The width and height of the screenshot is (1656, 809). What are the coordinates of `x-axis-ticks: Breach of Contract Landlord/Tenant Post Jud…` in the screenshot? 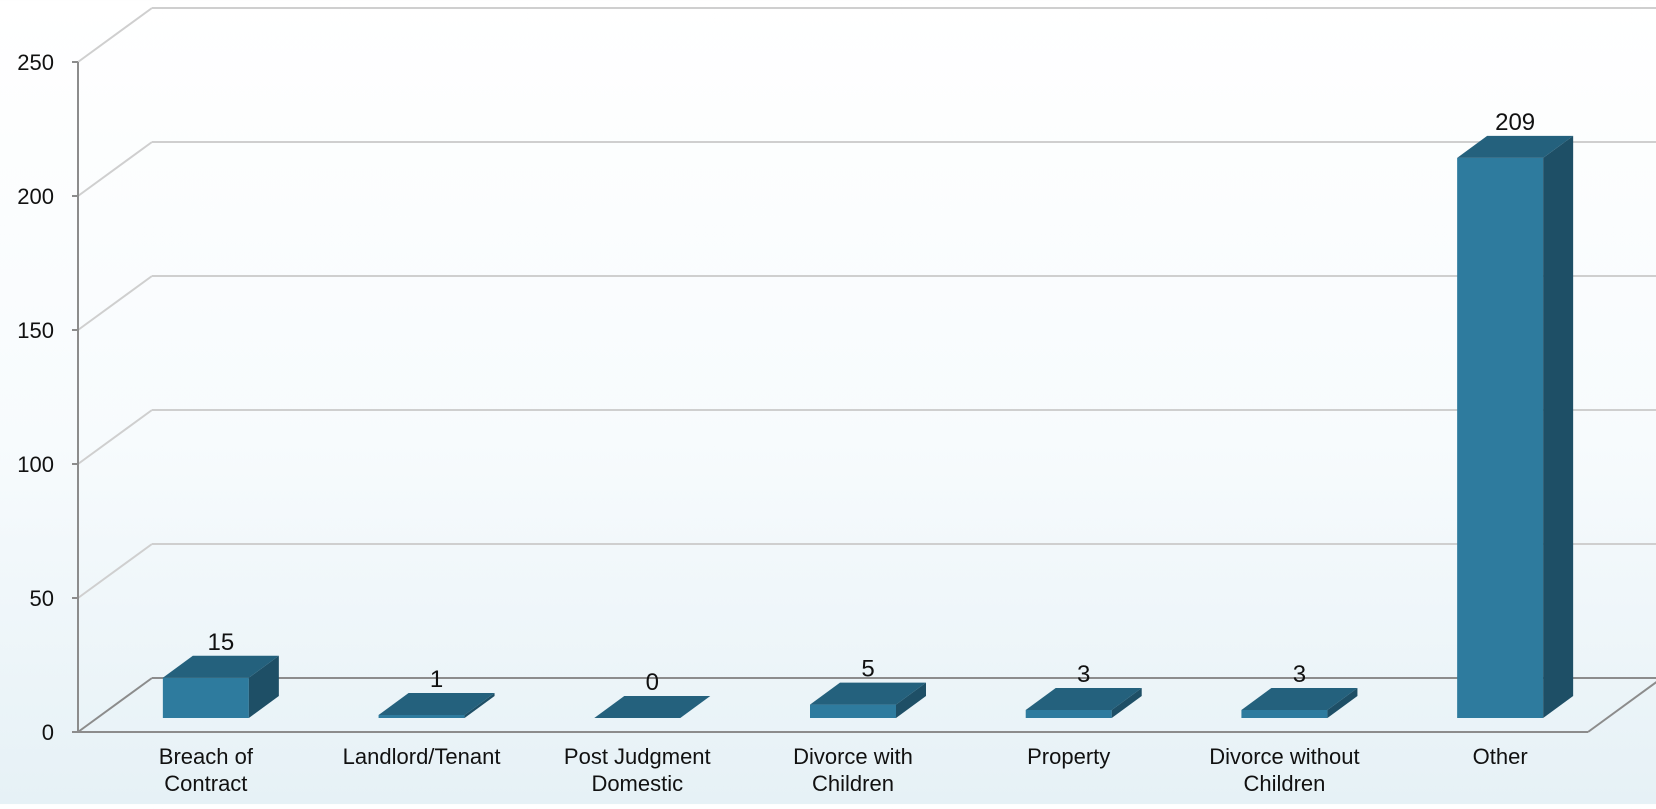 It's located at (843, 770).